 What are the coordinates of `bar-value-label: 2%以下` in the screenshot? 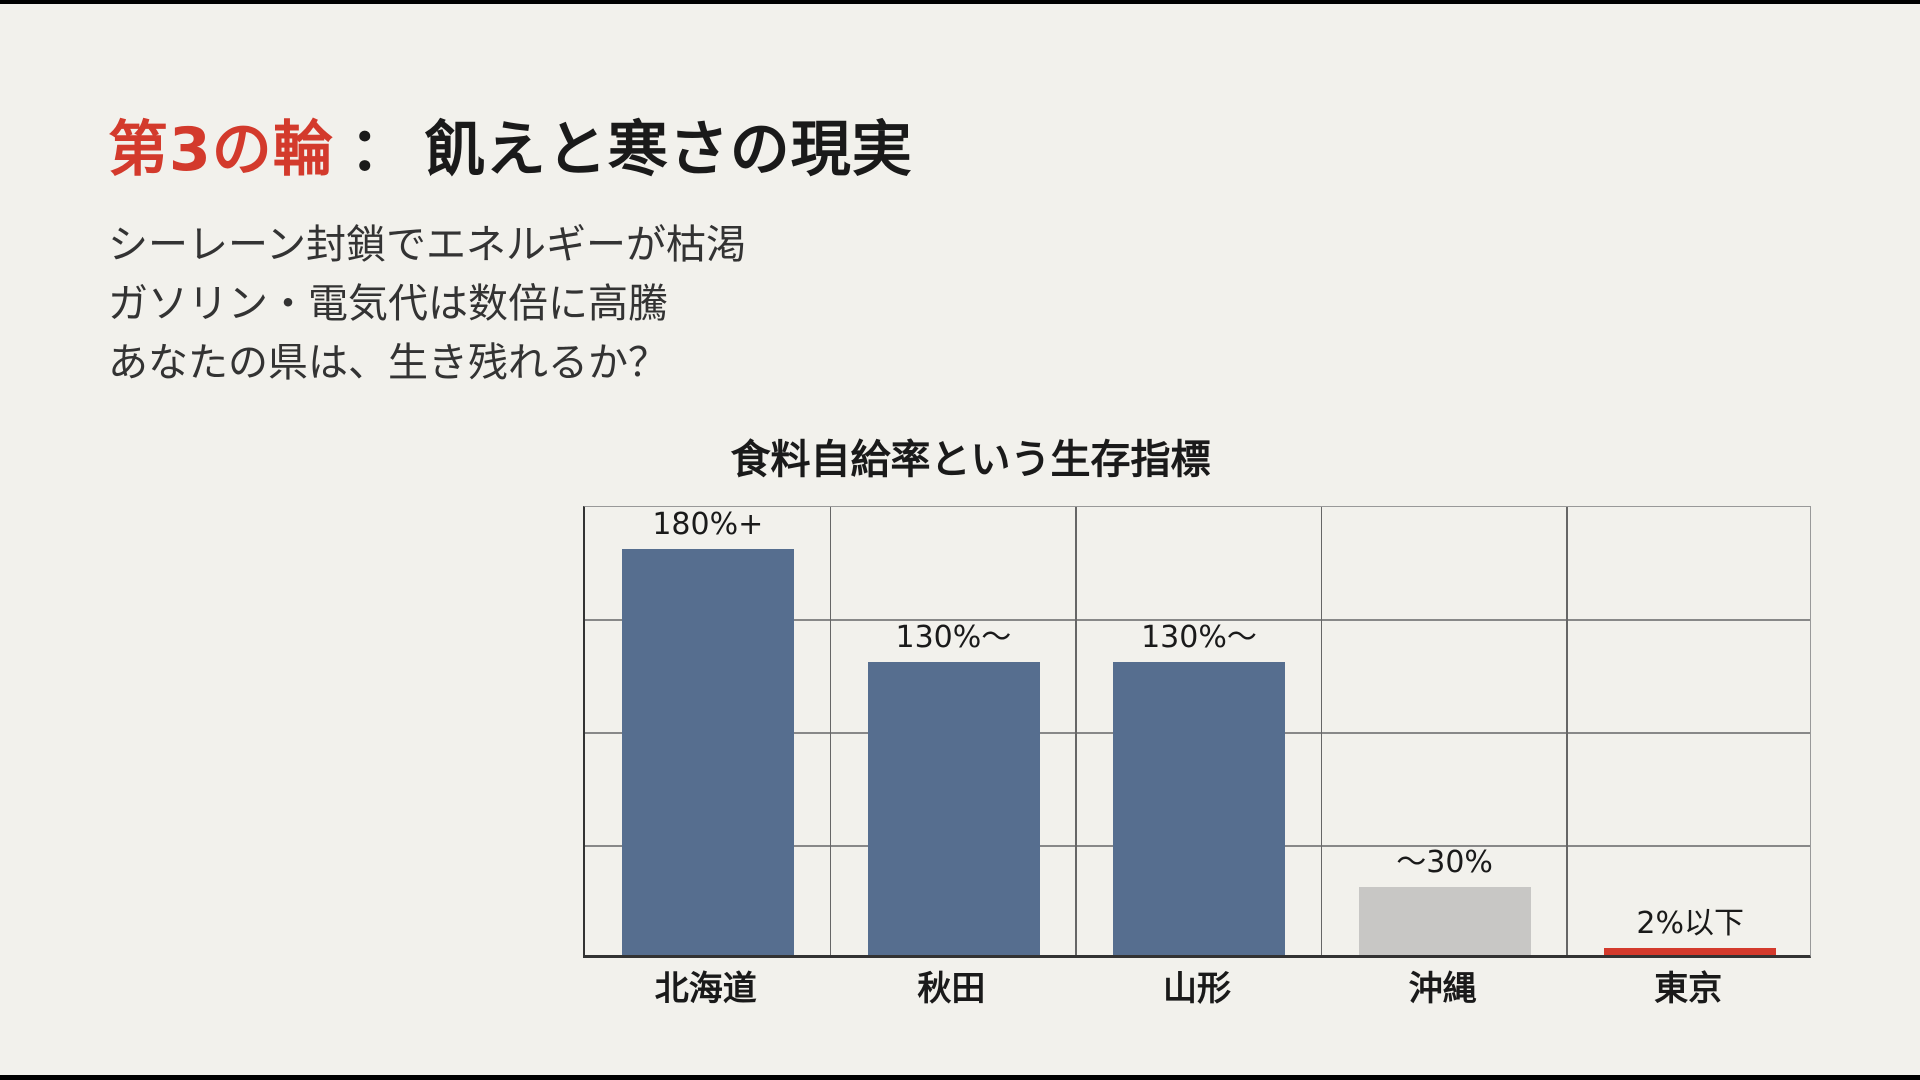 It's located at (1690, 923).